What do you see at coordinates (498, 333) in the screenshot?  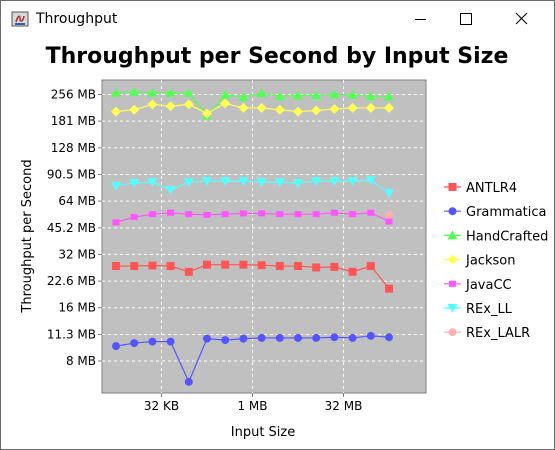 I see `legend-label: REx_LALR` at bounding box center [498, 333].